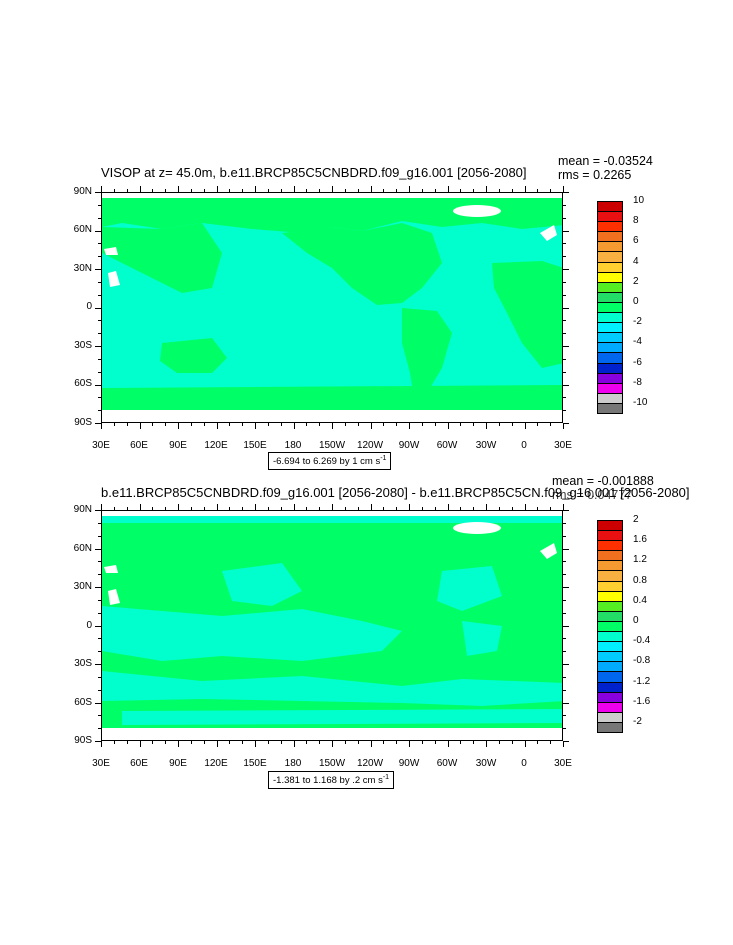  Describe the element at coordinates (637, 362) in the screenshot. I see `colorbar-label: -6` at that location.